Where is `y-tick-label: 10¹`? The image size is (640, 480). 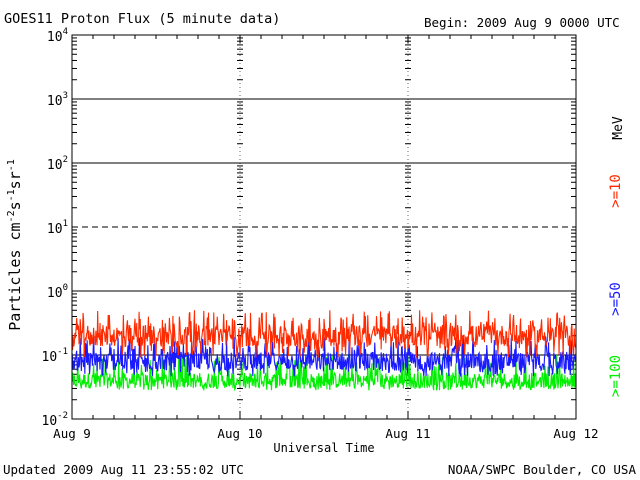
y-tick-label: 10¹ is located at coordinates (57, 228).